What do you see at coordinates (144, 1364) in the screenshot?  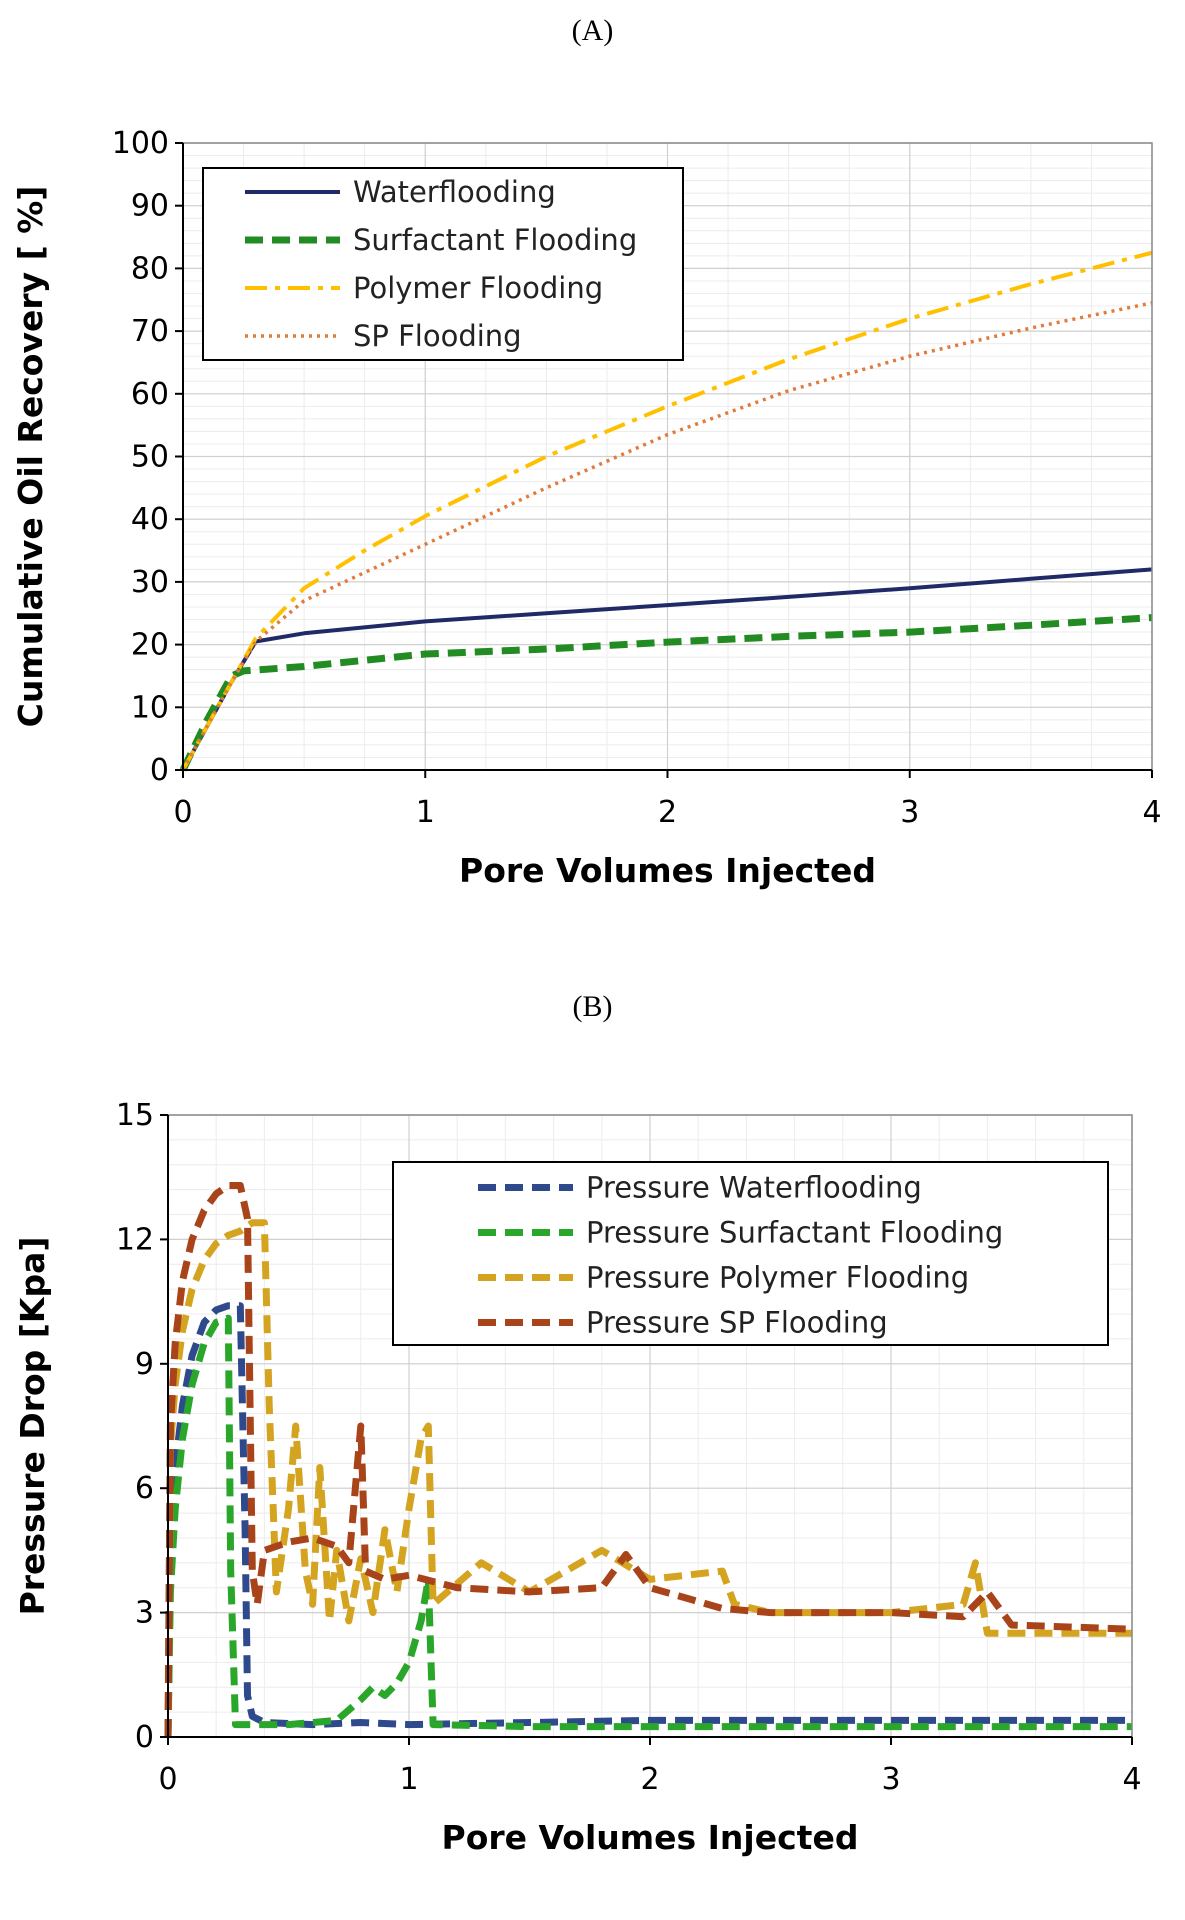 I see `y-tick-label: 9` at bounding box center [144, 1364].